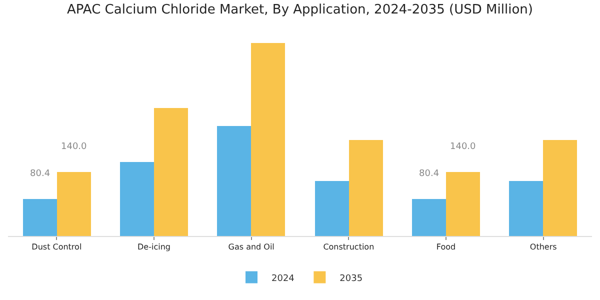  What do you see at coordinates (154, 247) in the screenshot?
I see `x-tick-label: De-icing` at bounding box center [154, 247].